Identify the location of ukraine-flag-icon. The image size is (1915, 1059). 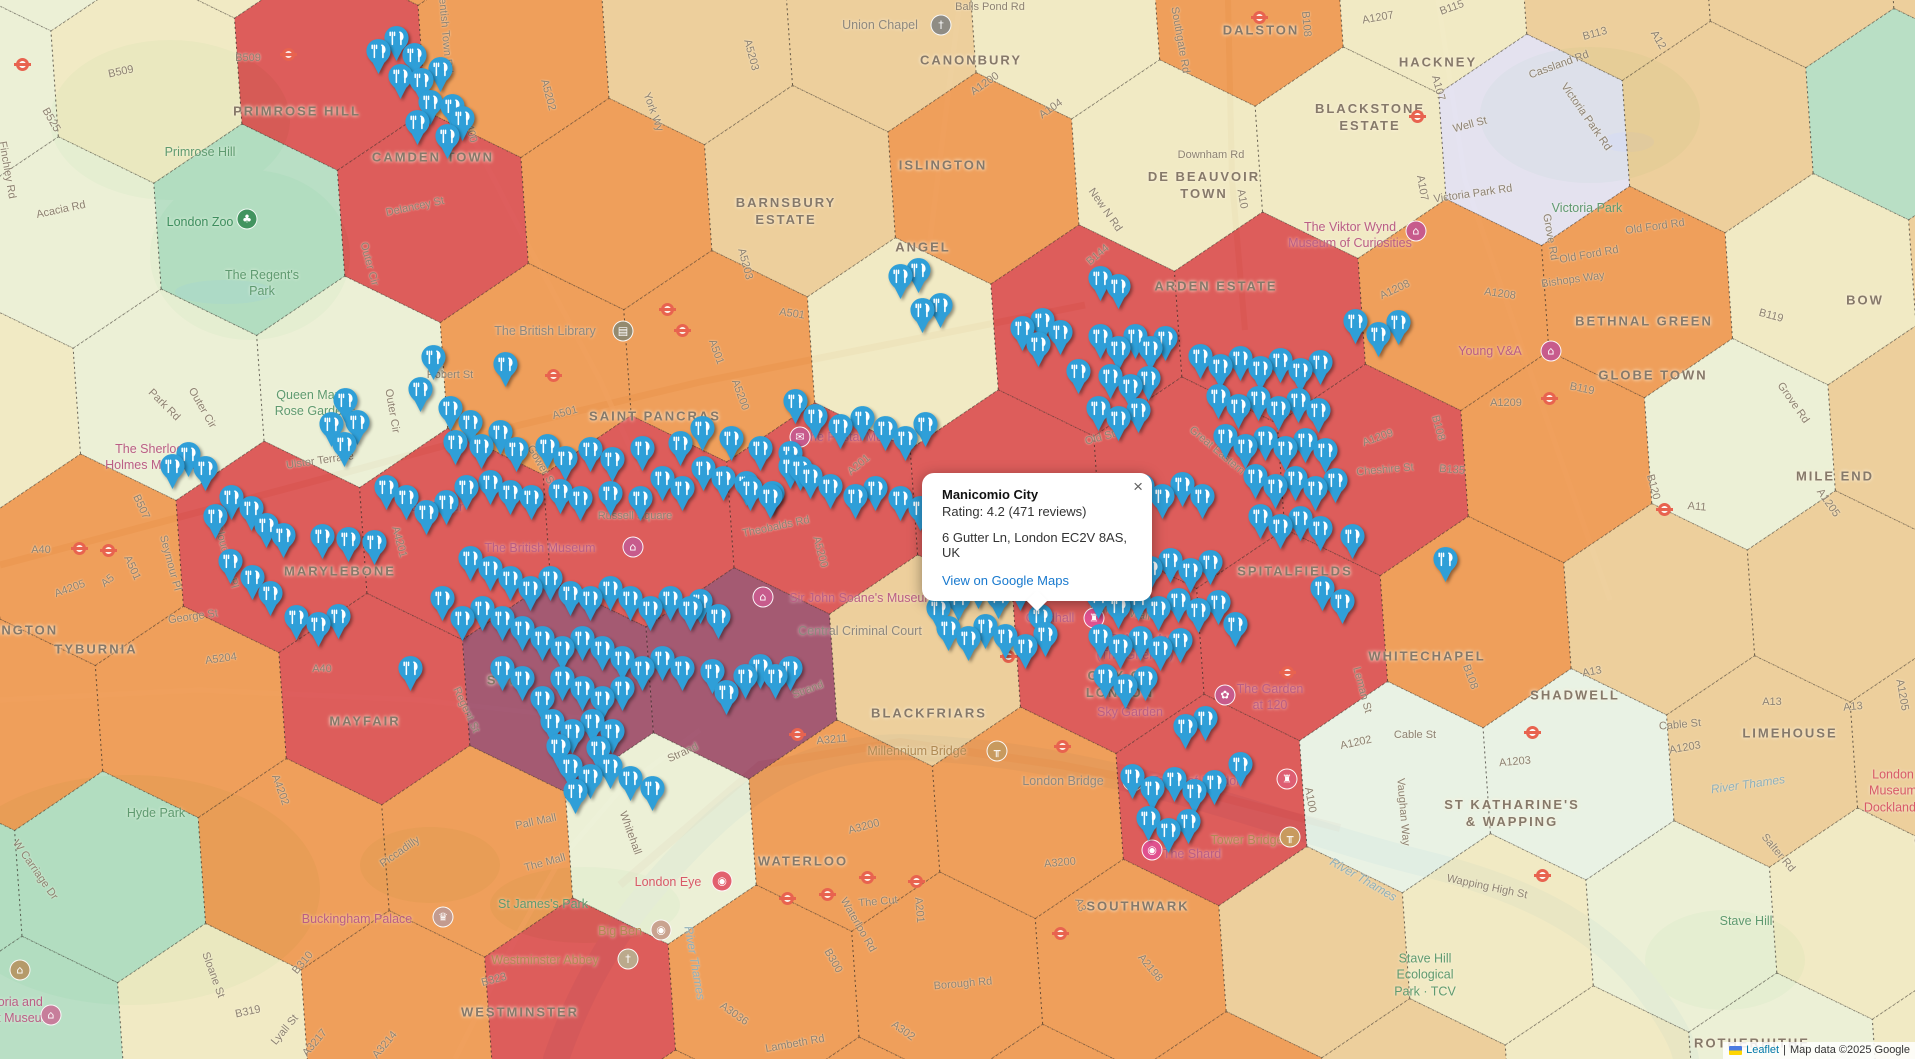
(1736, 1050).